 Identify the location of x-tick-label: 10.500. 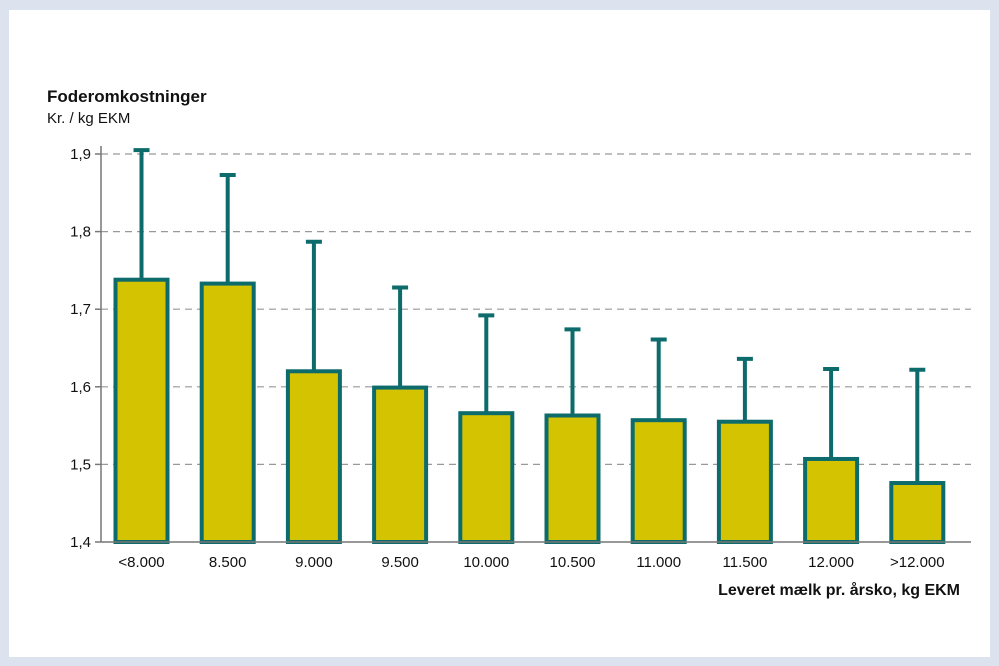
(573, 562).